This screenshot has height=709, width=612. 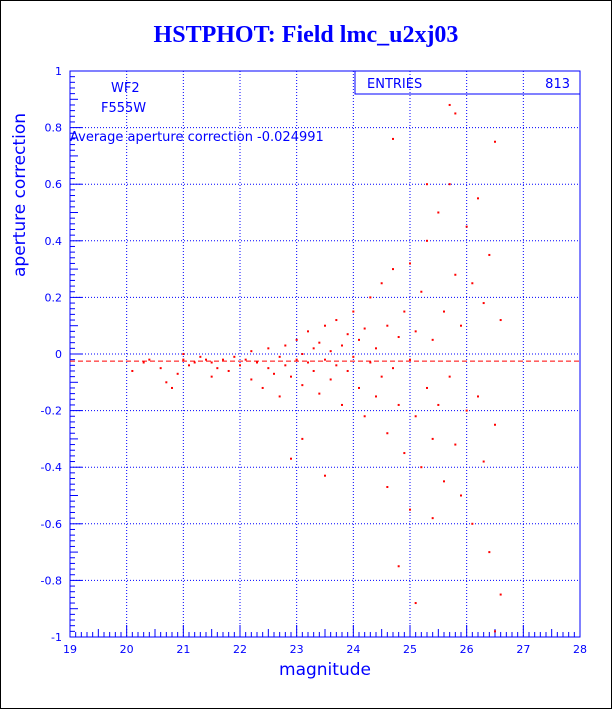 What do you see at coordinates (353, 649) in the screenshot?
I see `x-tick-label: 24` at bounding box center [353, 649].